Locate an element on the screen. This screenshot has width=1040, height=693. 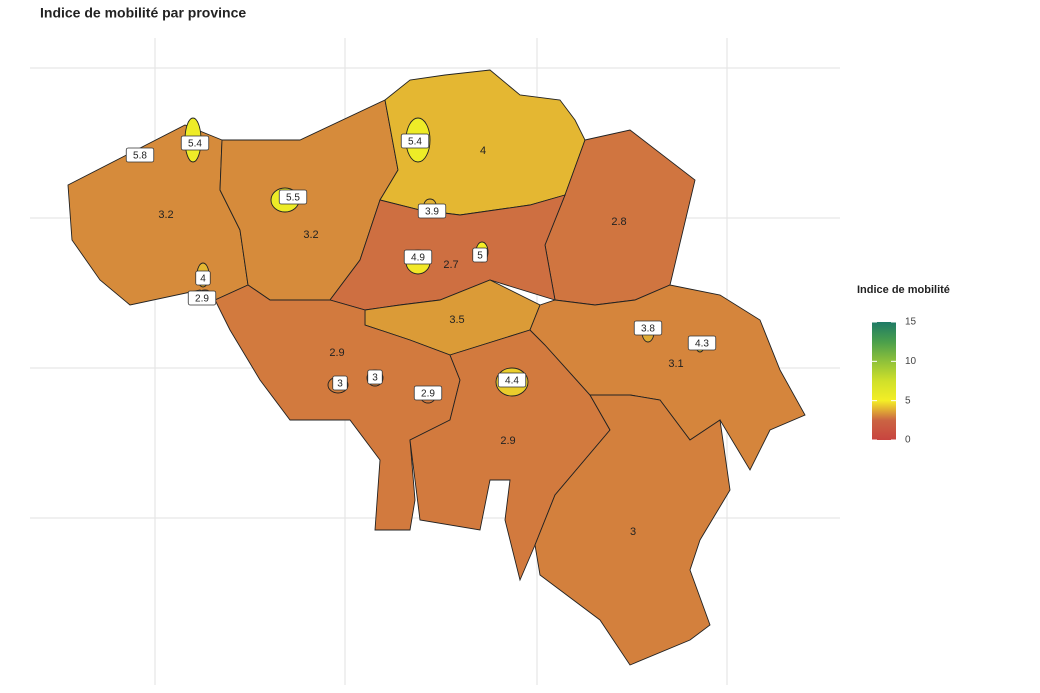
city-label: 4.9 is located at coordinates (418, 258).